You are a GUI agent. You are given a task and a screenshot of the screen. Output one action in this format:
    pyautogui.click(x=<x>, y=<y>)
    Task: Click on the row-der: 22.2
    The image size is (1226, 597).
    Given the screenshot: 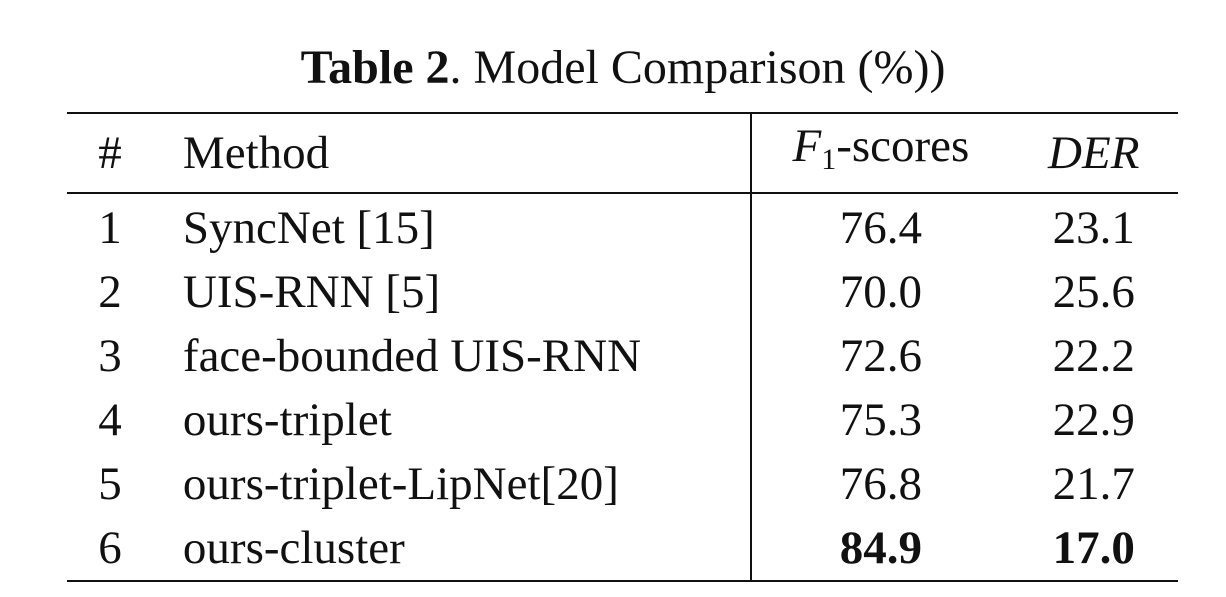 What is the action you would take?
    pyautogui.click(x=1093, y=356)
    